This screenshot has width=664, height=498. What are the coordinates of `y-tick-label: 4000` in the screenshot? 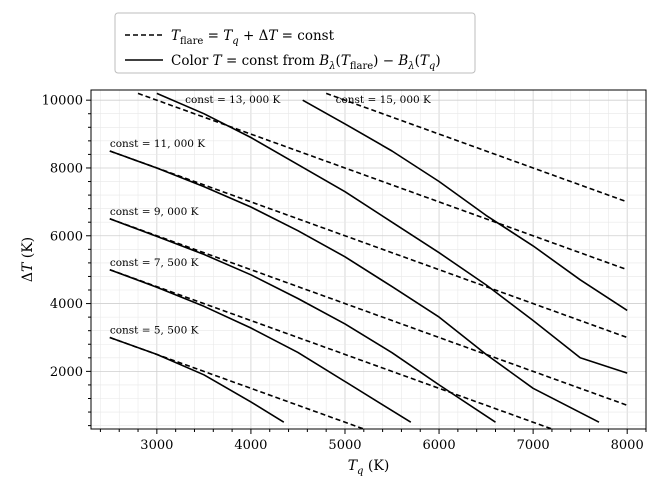 It's located at (66, 304).